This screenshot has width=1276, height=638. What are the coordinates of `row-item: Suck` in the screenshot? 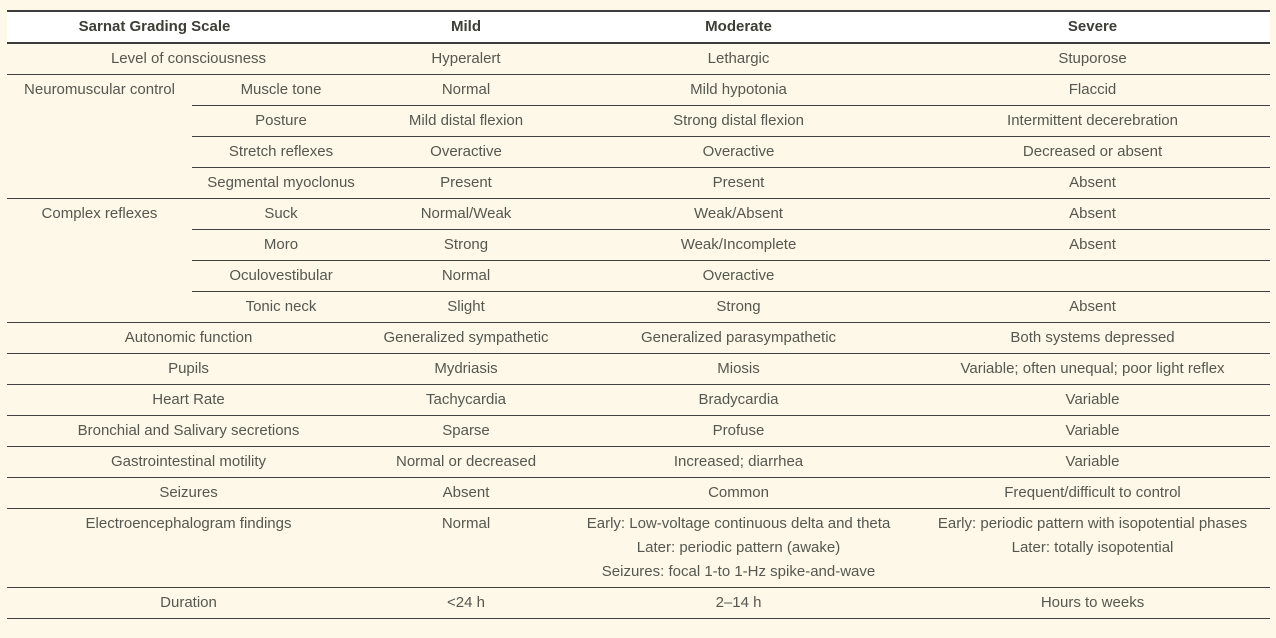 It's located at (281, 214).